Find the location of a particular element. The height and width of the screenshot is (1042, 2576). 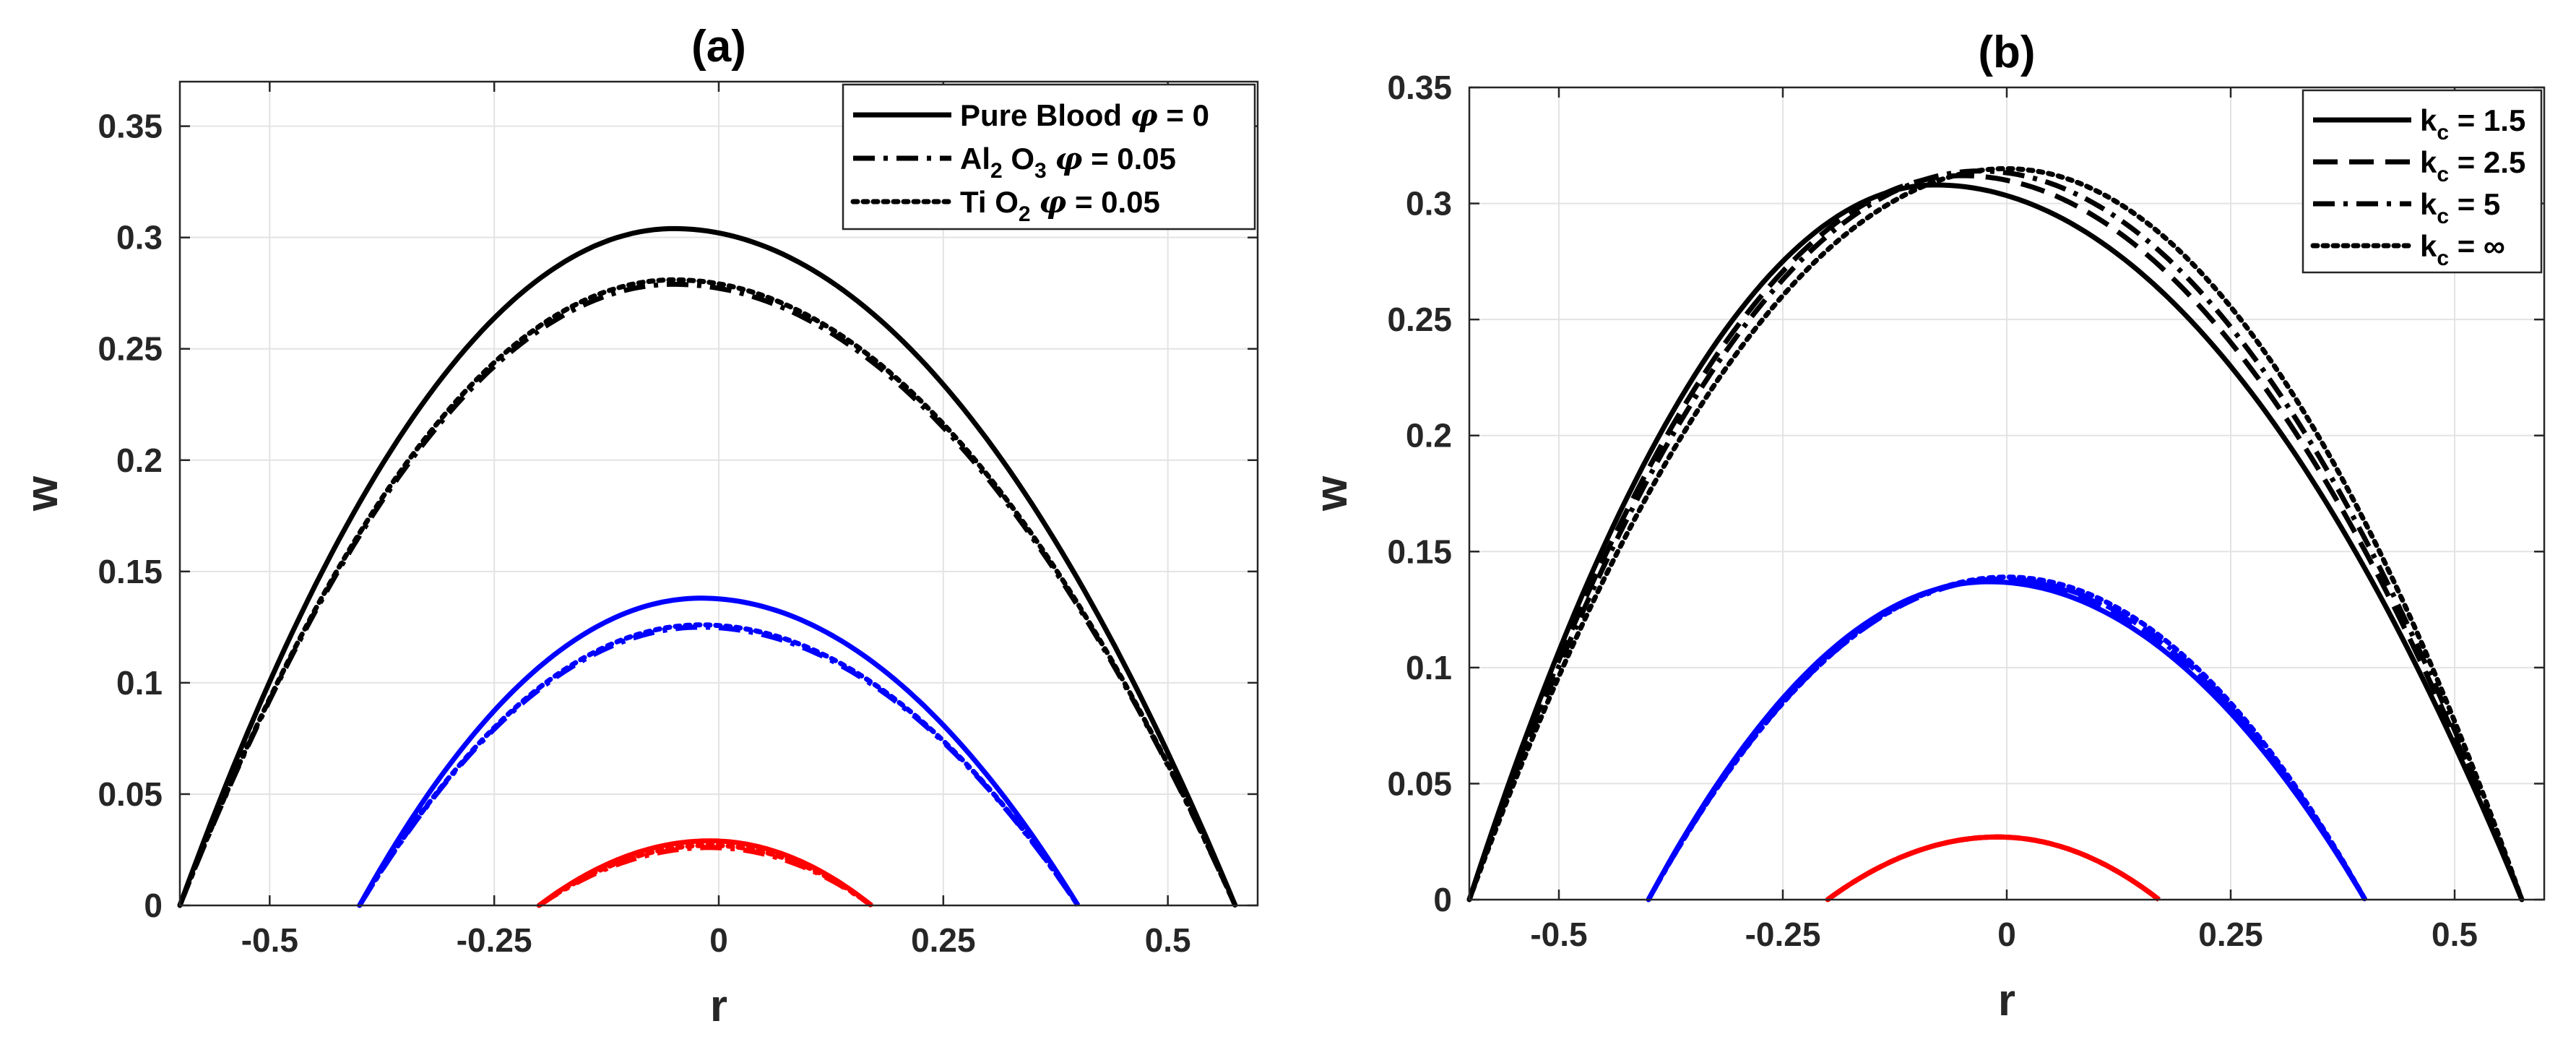

series-line: Ti O2 φ = 0.05 (blue) is located at coordinates (719, 765).